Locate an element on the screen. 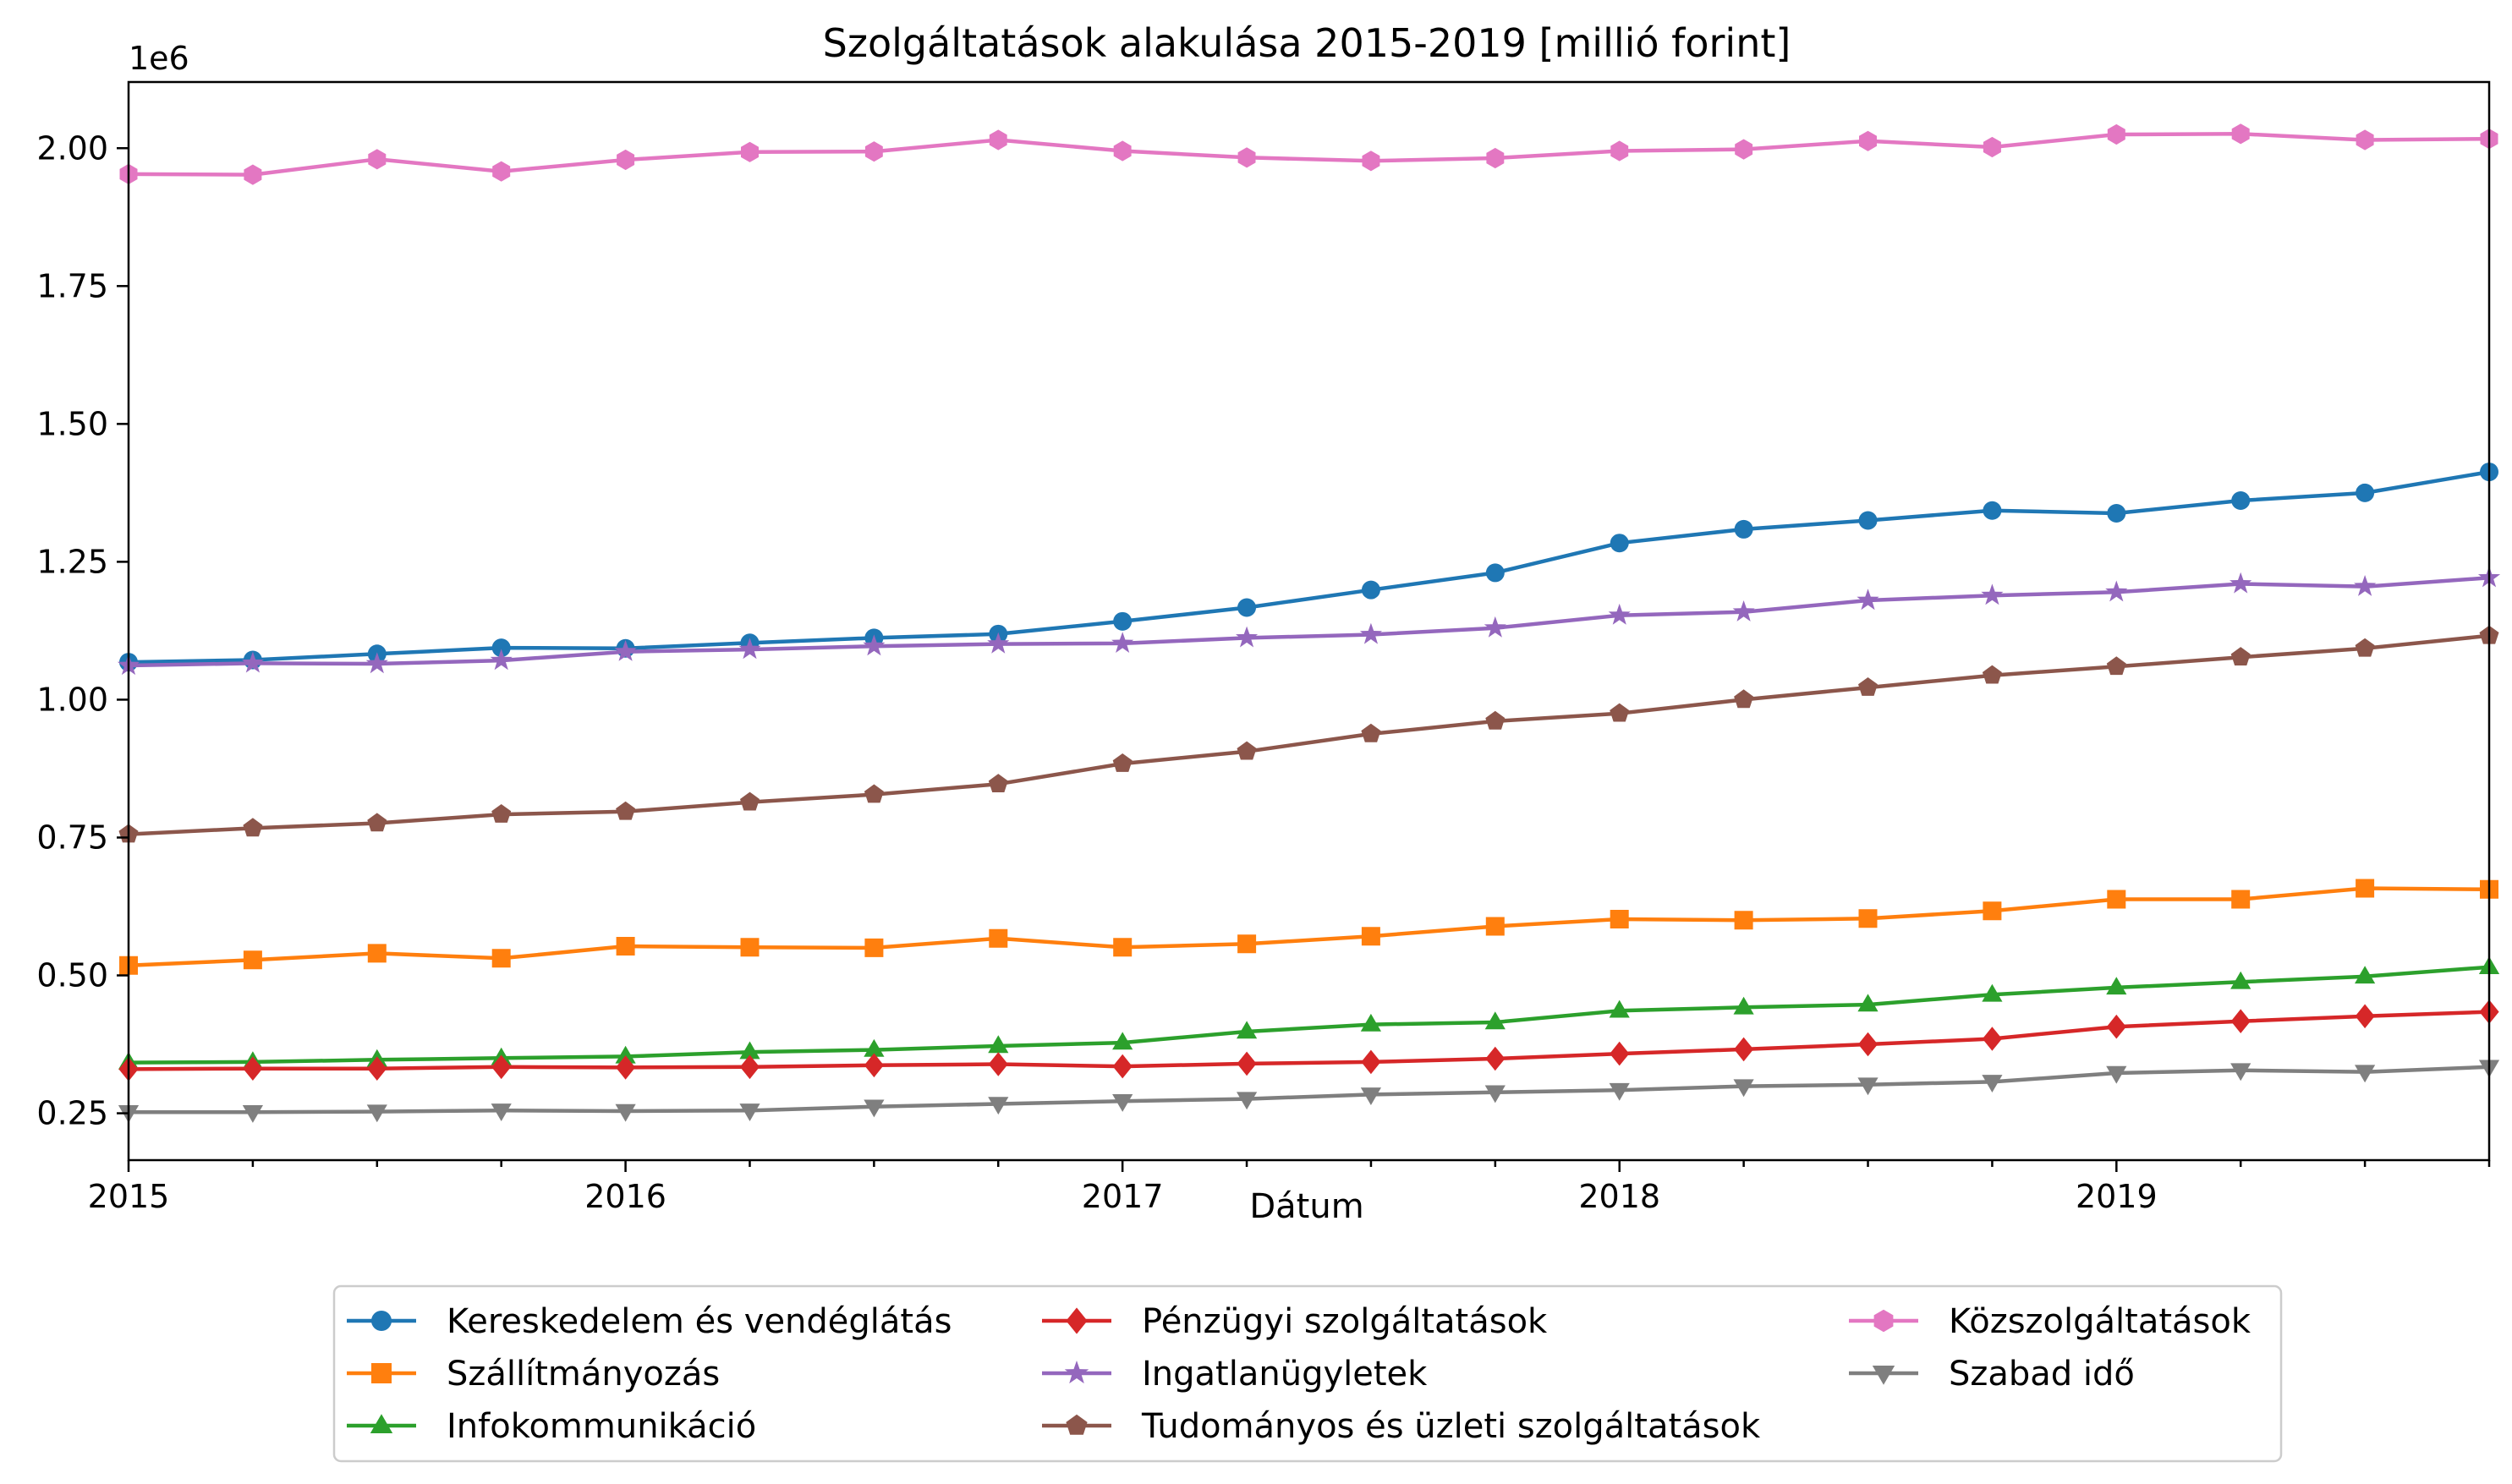 This screenshot has width=2512, height=1484. legend-entry: Közszolgáltatások is located at coordinates (2050, 1321).